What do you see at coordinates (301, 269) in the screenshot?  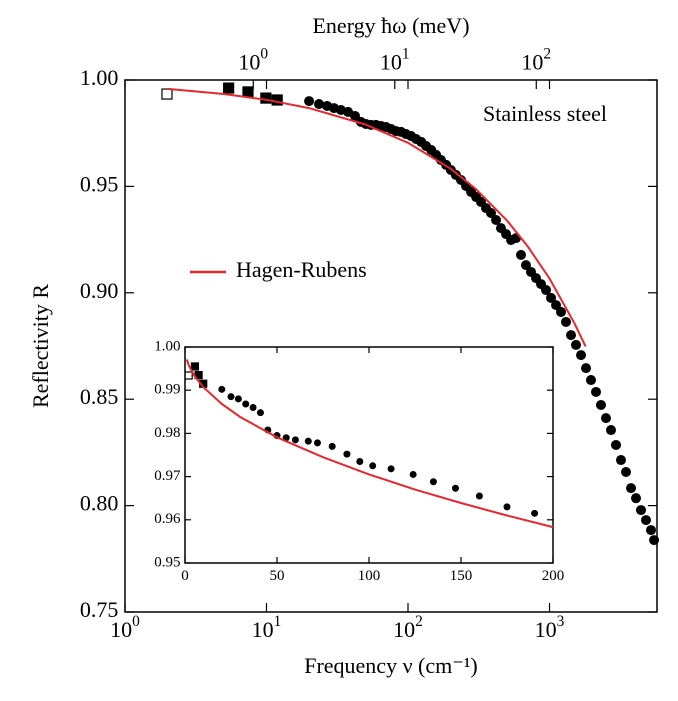 I see `legend-label: Hagen-Rubens` at bounding box center [301, 269].